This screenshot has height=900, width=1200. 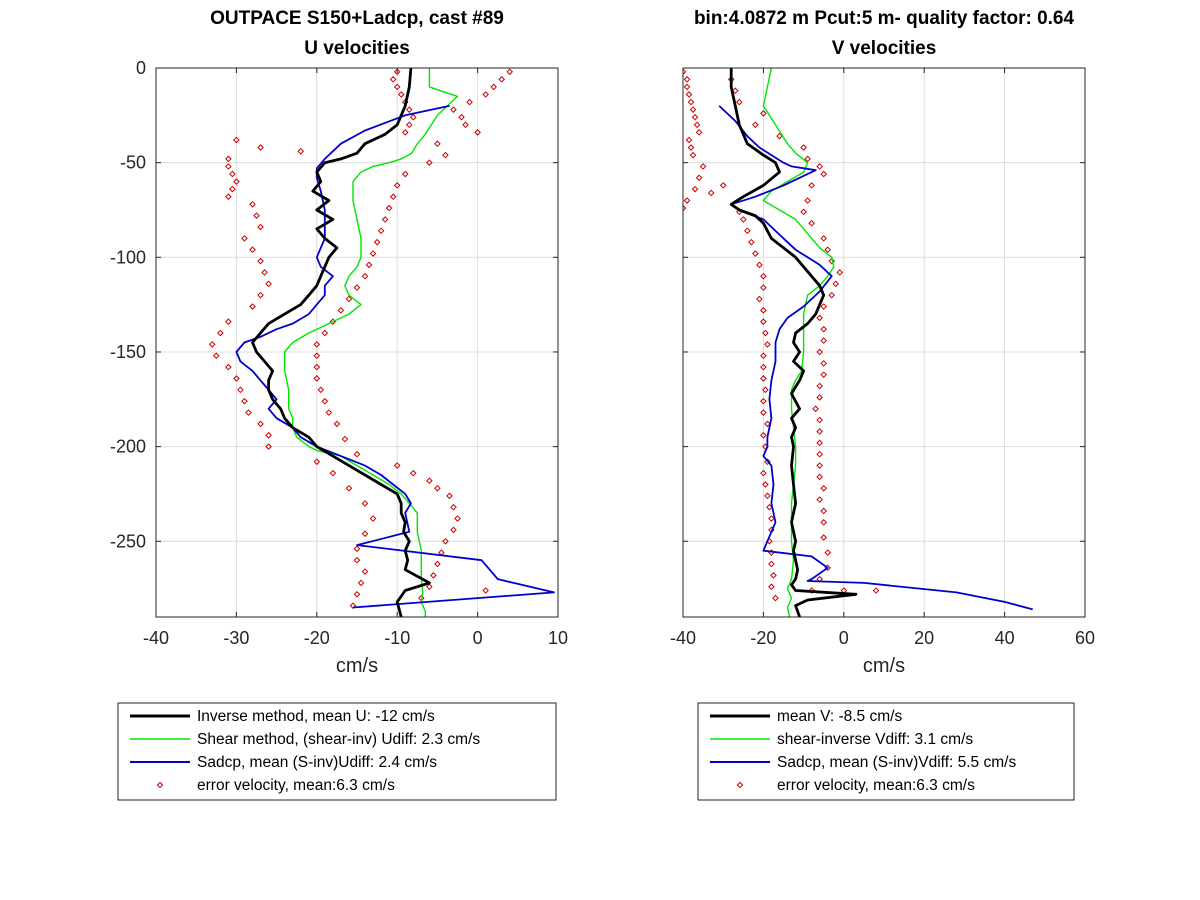 What do you see at coordinates (316, 716) in the screenshot?
I see `u-legend-label: Inverse method, mean U: -12 cm/s` at bounding box center [316, 716].